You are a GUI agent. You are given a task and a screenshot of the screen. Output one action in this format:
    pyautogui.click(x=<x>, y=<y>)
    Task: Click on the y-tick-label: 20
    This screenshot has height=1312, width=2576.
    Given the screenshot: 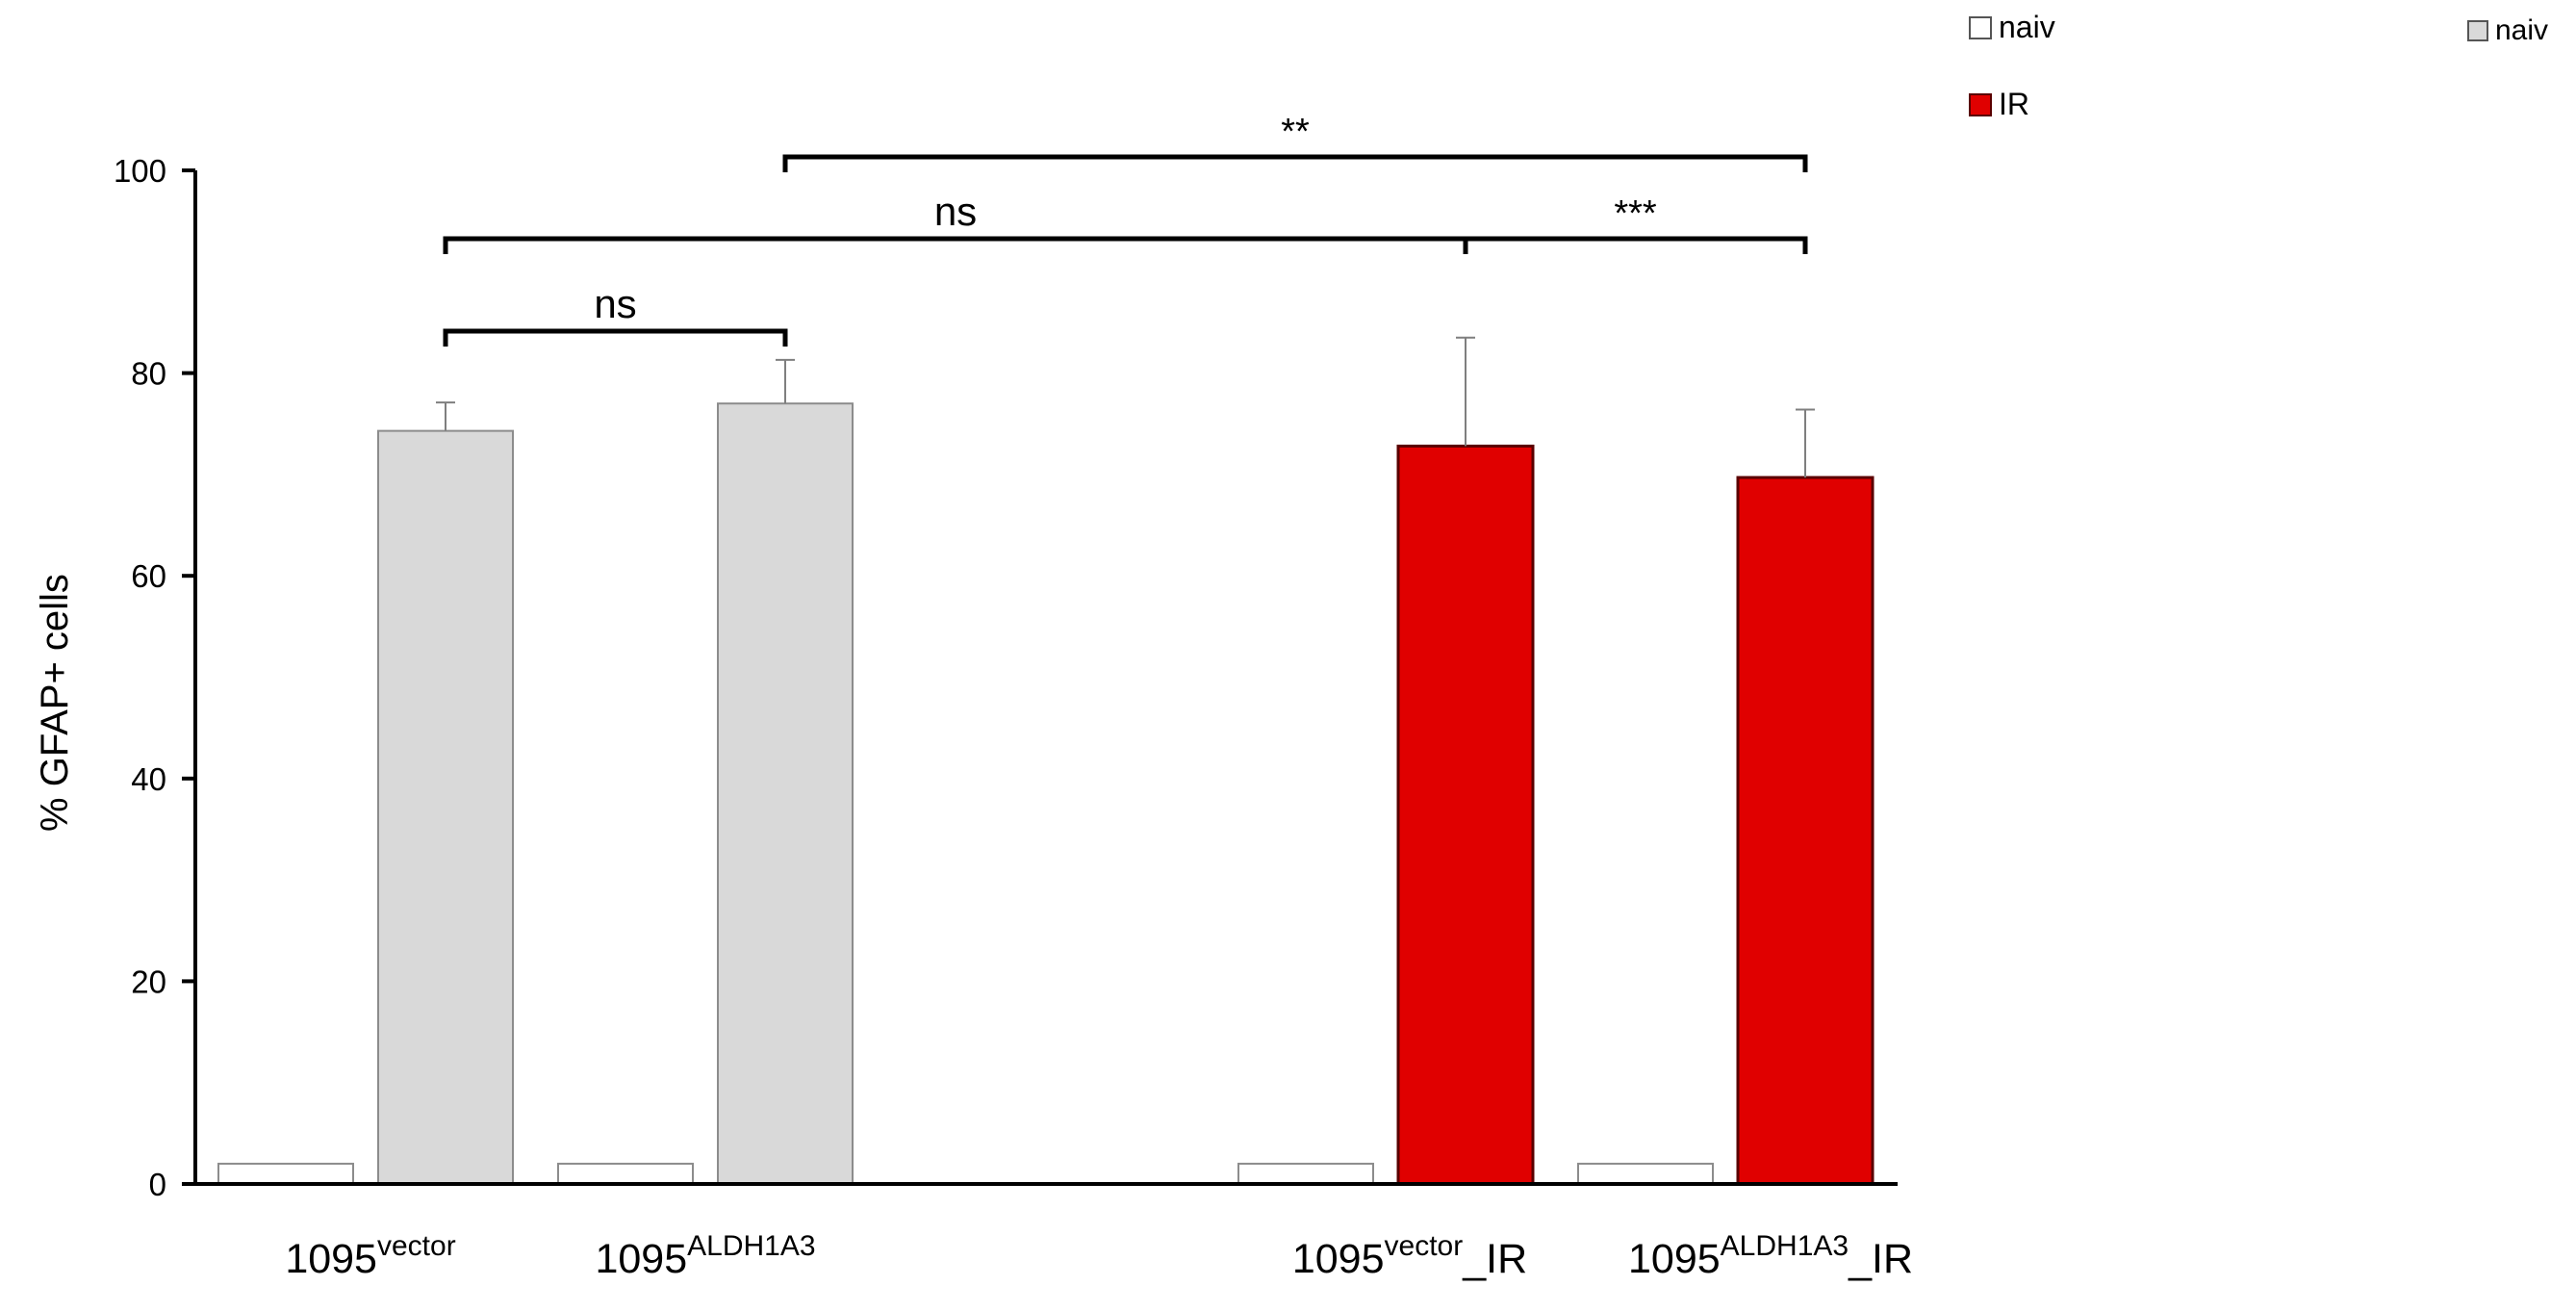 What is the action you would take?
    pyautogui.click(x=148, y=981)
    